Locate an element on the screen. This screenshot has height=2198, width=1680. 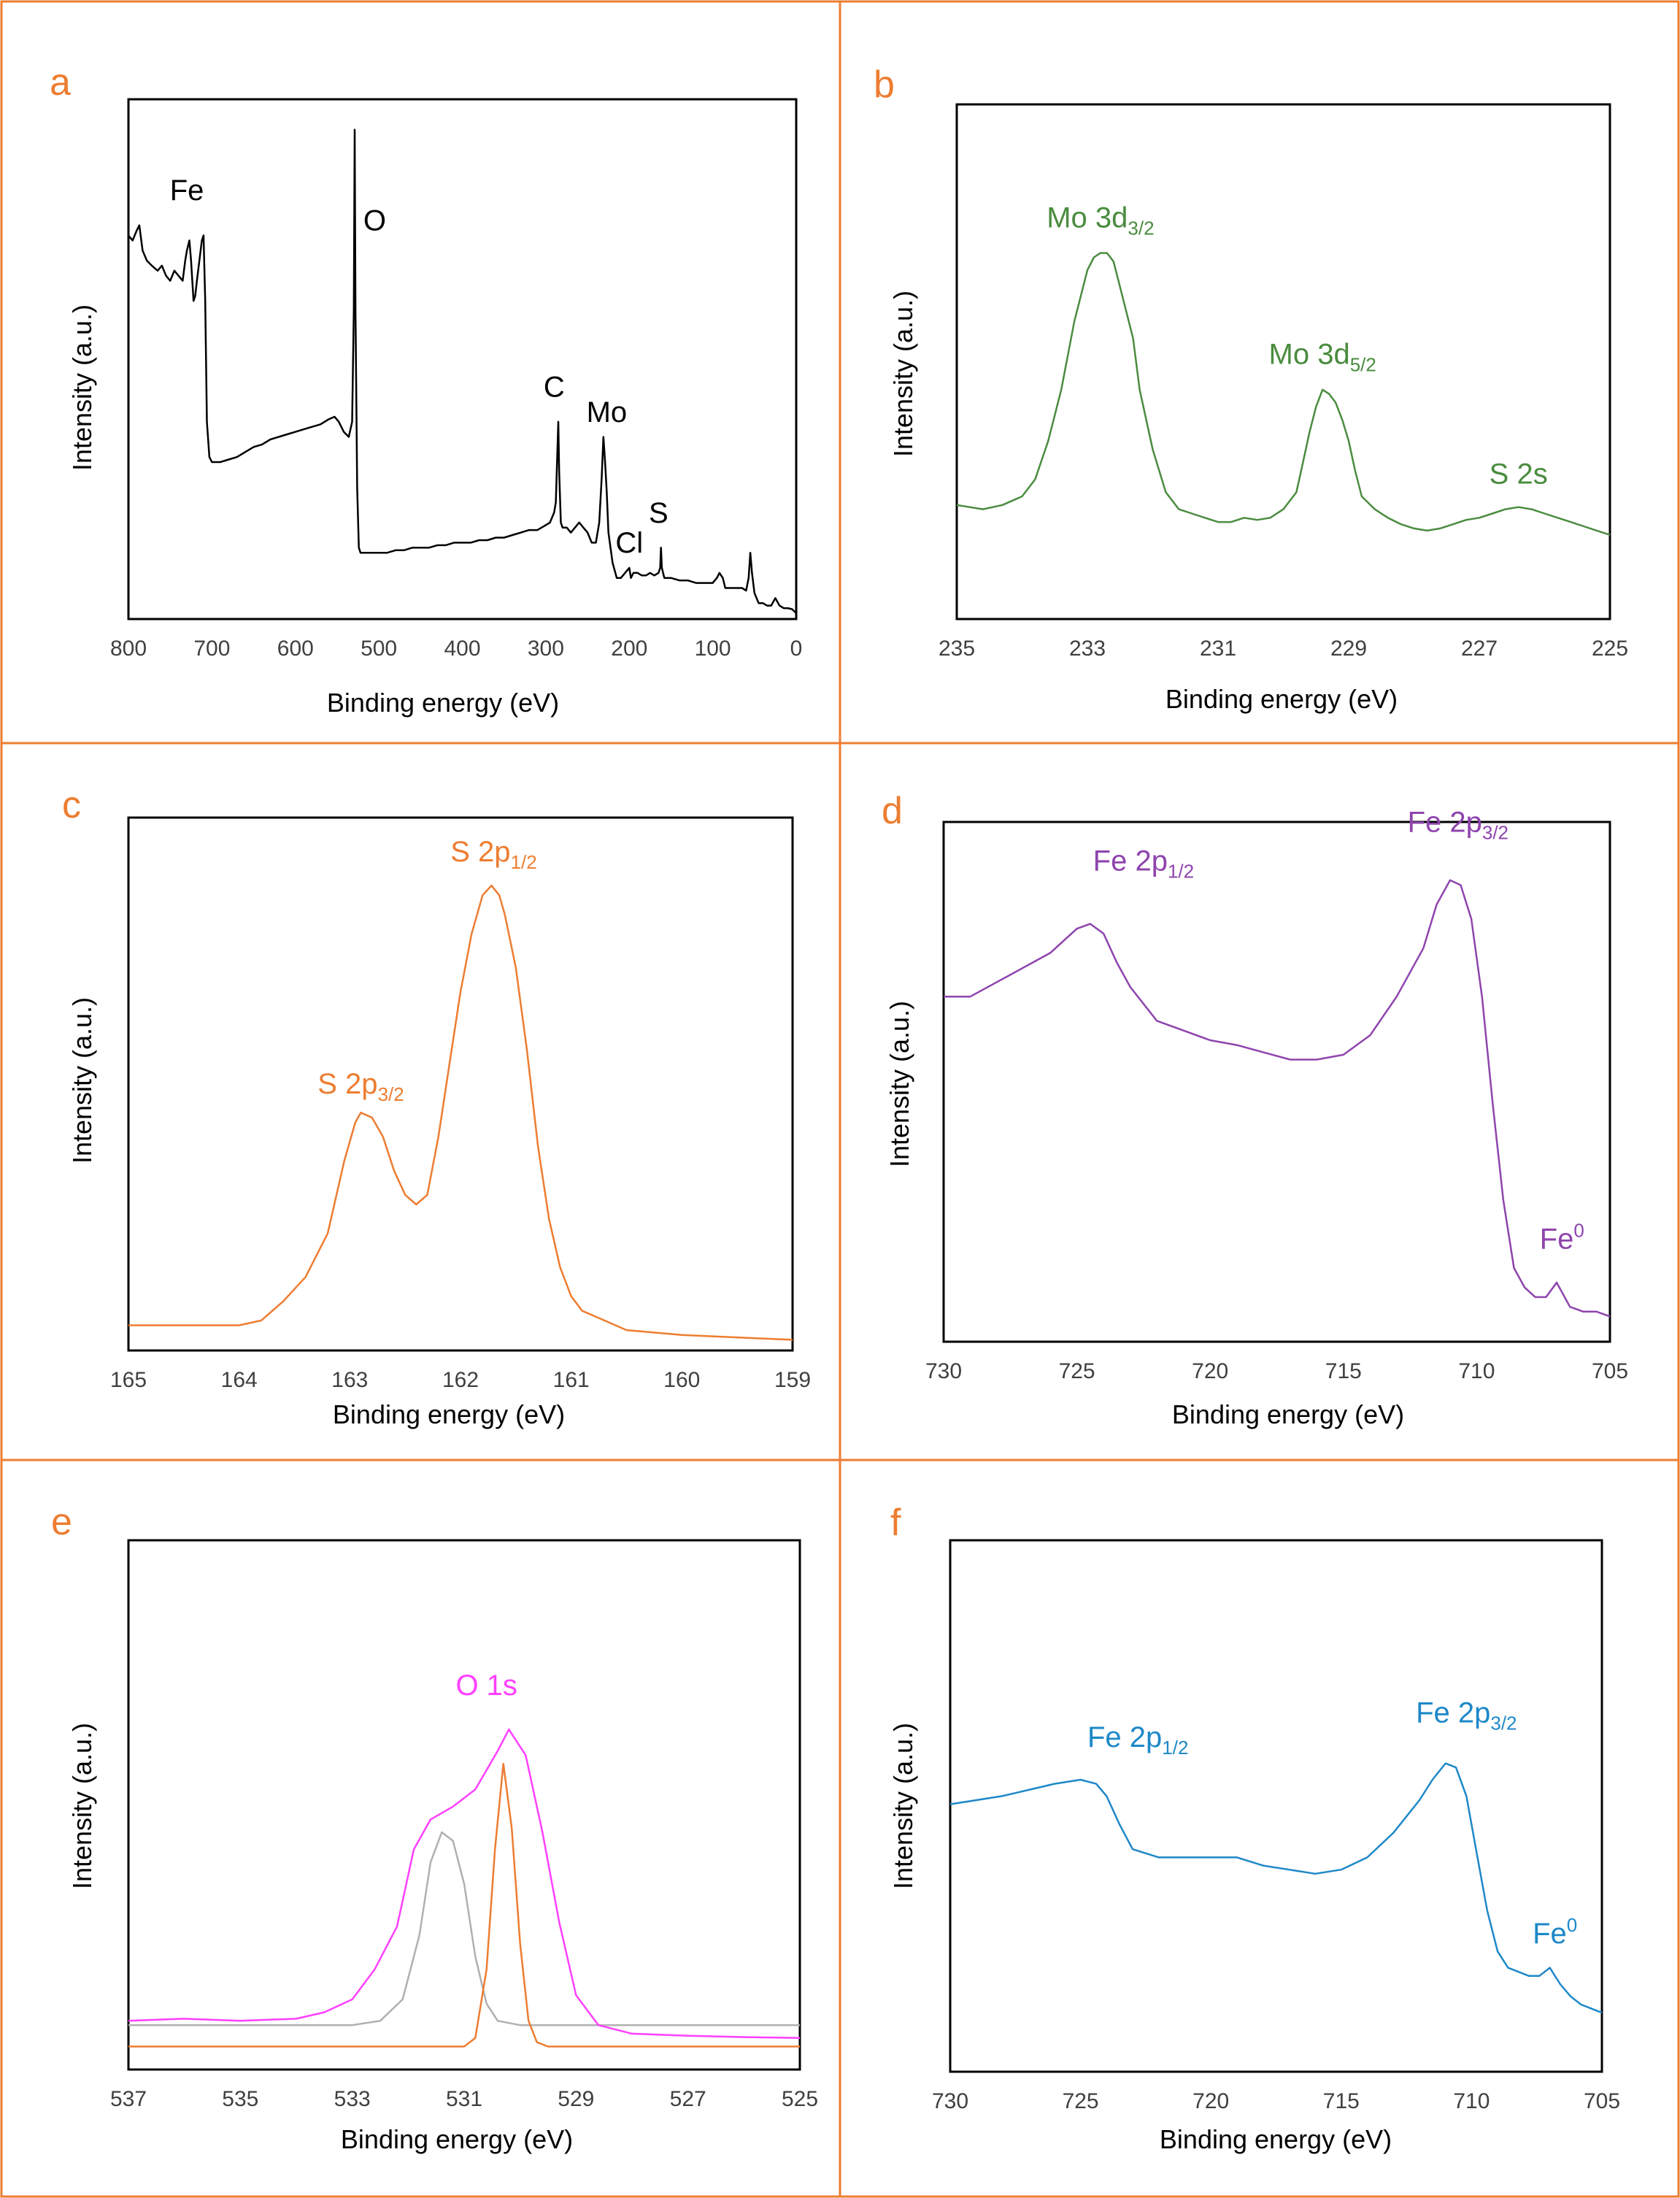
series-c-s2p is located at coordinates (460, 1112).